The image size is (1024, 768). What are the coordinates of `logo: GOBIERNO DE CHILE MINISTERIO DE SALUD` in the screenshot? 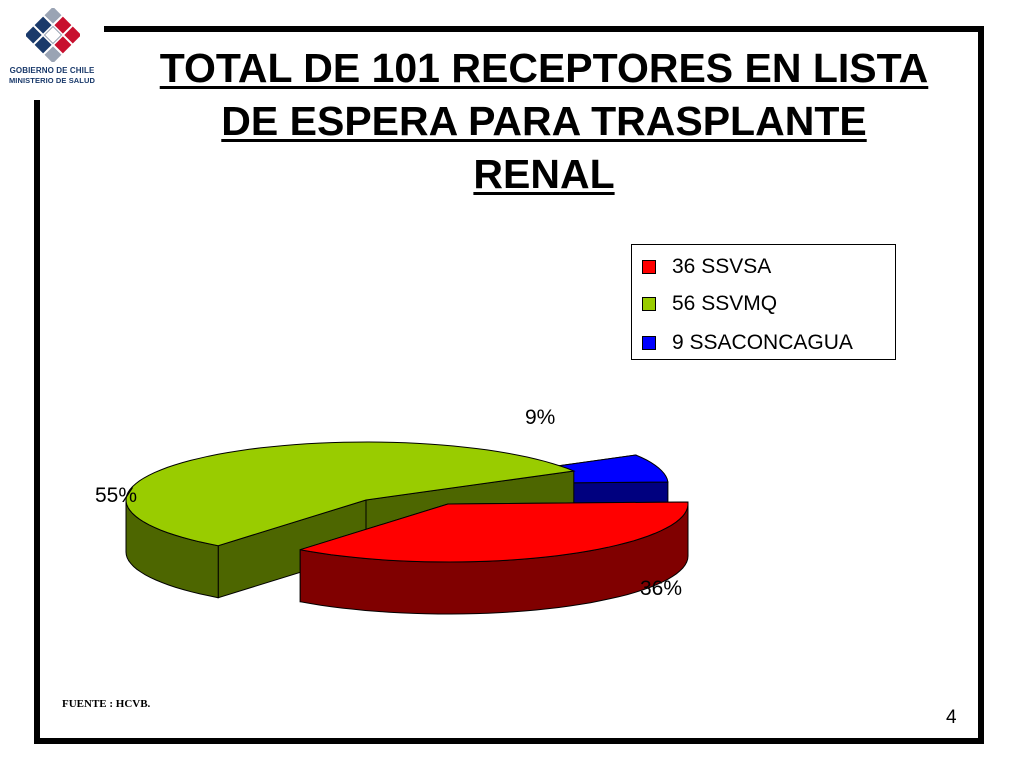 It's located at (52, 50).